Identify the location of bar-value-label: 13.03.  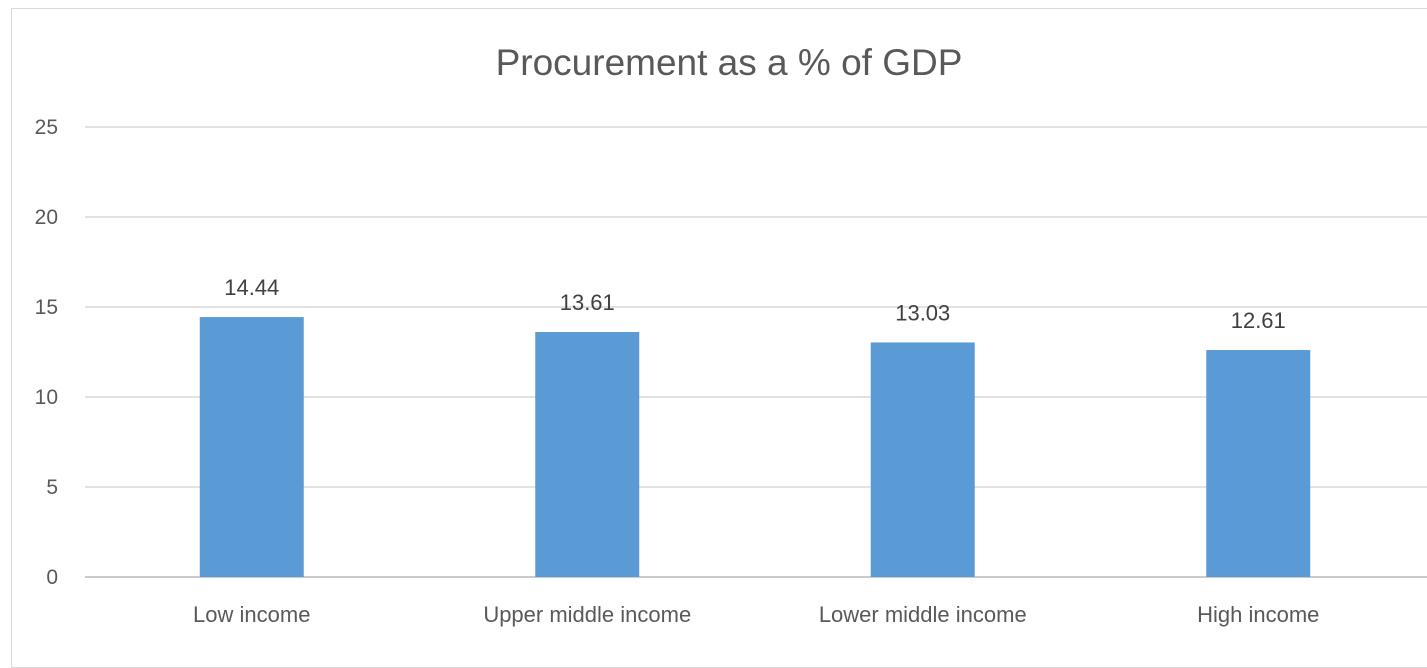
(922, 312).